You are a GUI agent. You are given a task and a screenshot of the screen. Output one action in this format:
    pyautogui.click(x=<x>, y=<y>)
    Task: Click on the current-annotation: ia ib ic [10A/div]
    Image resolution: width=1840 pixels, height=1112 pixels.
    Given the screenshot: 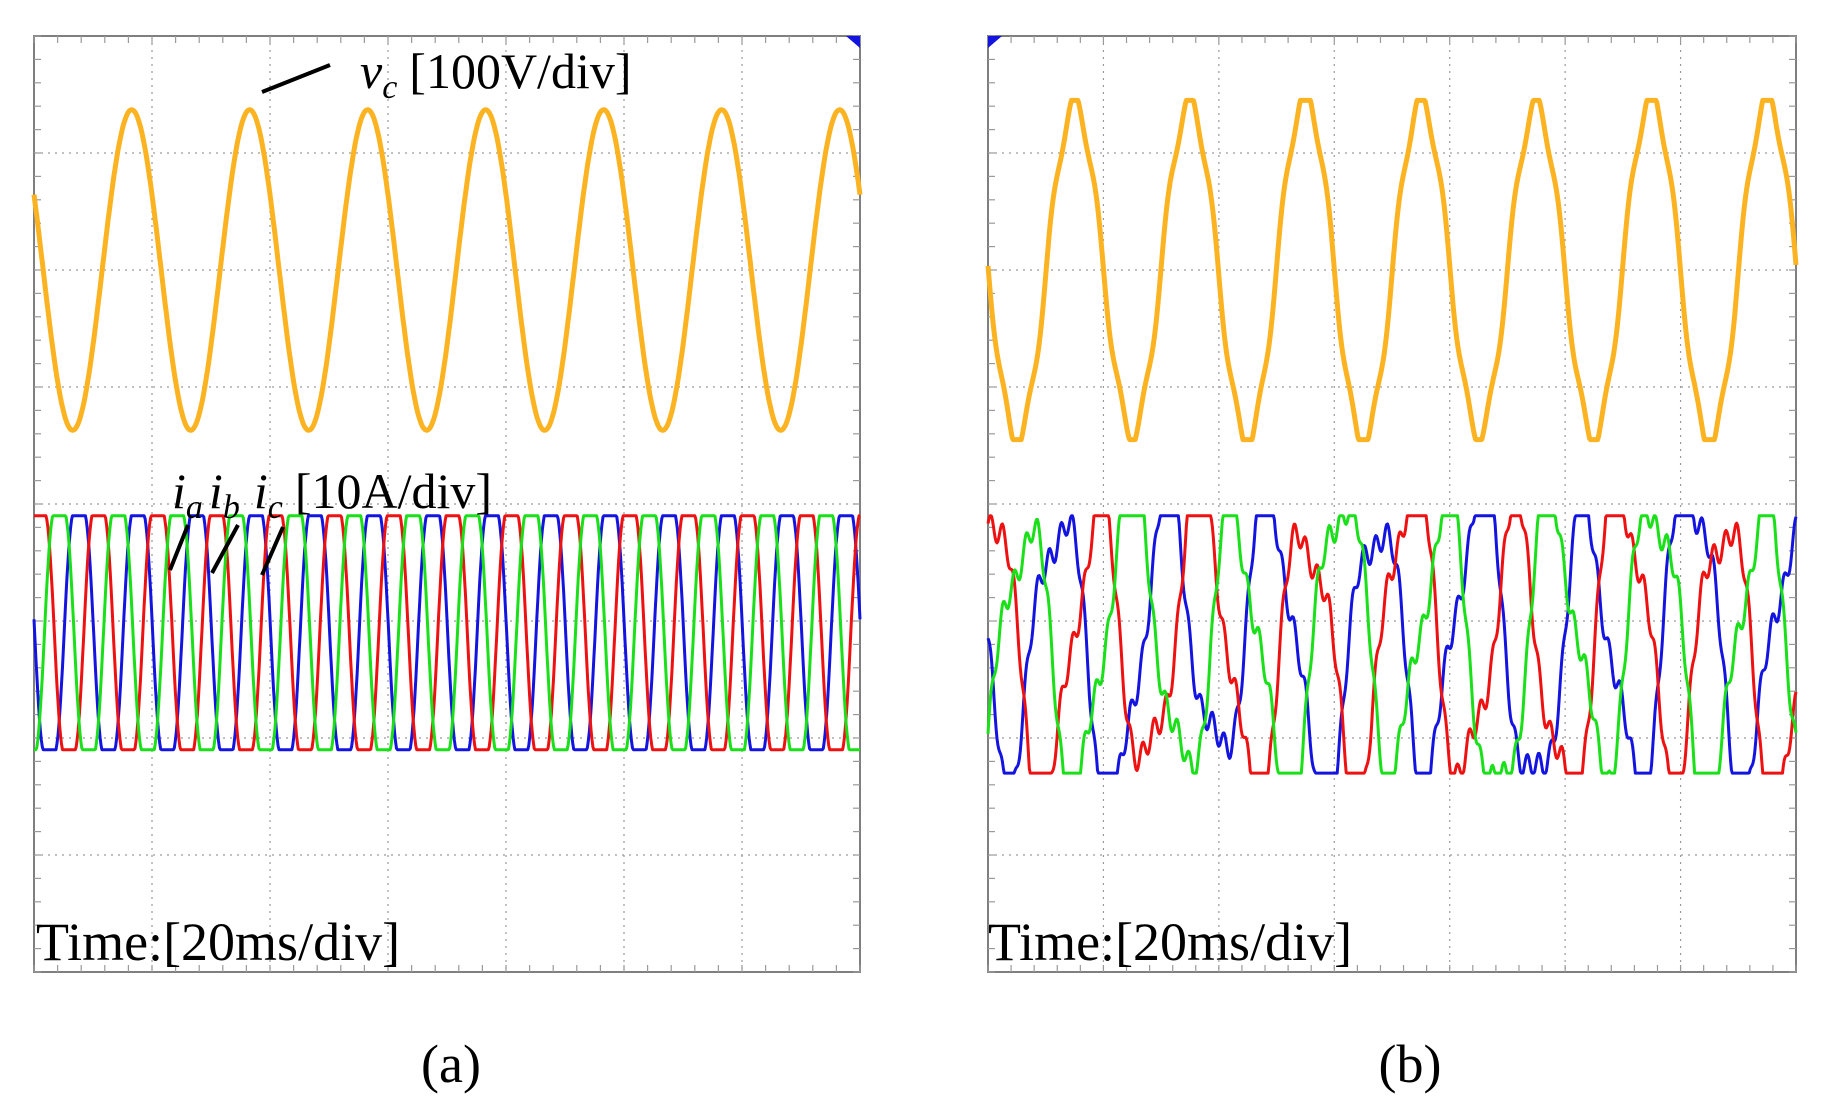 What is the action you would take?
    pyautogui.click(x=330, y=519)
    